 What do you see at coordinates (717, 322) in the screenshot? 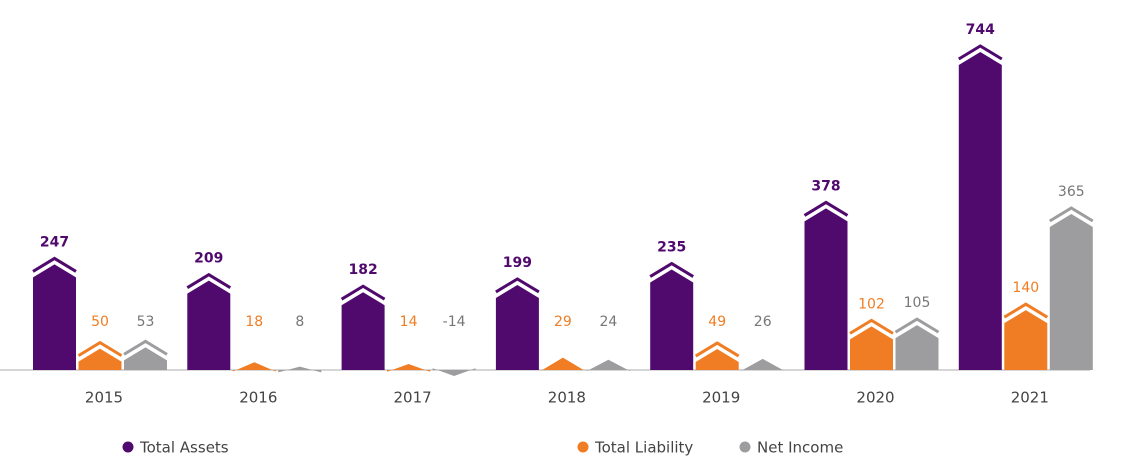
I see `value-label: 49` at bounding box center [717, 322].